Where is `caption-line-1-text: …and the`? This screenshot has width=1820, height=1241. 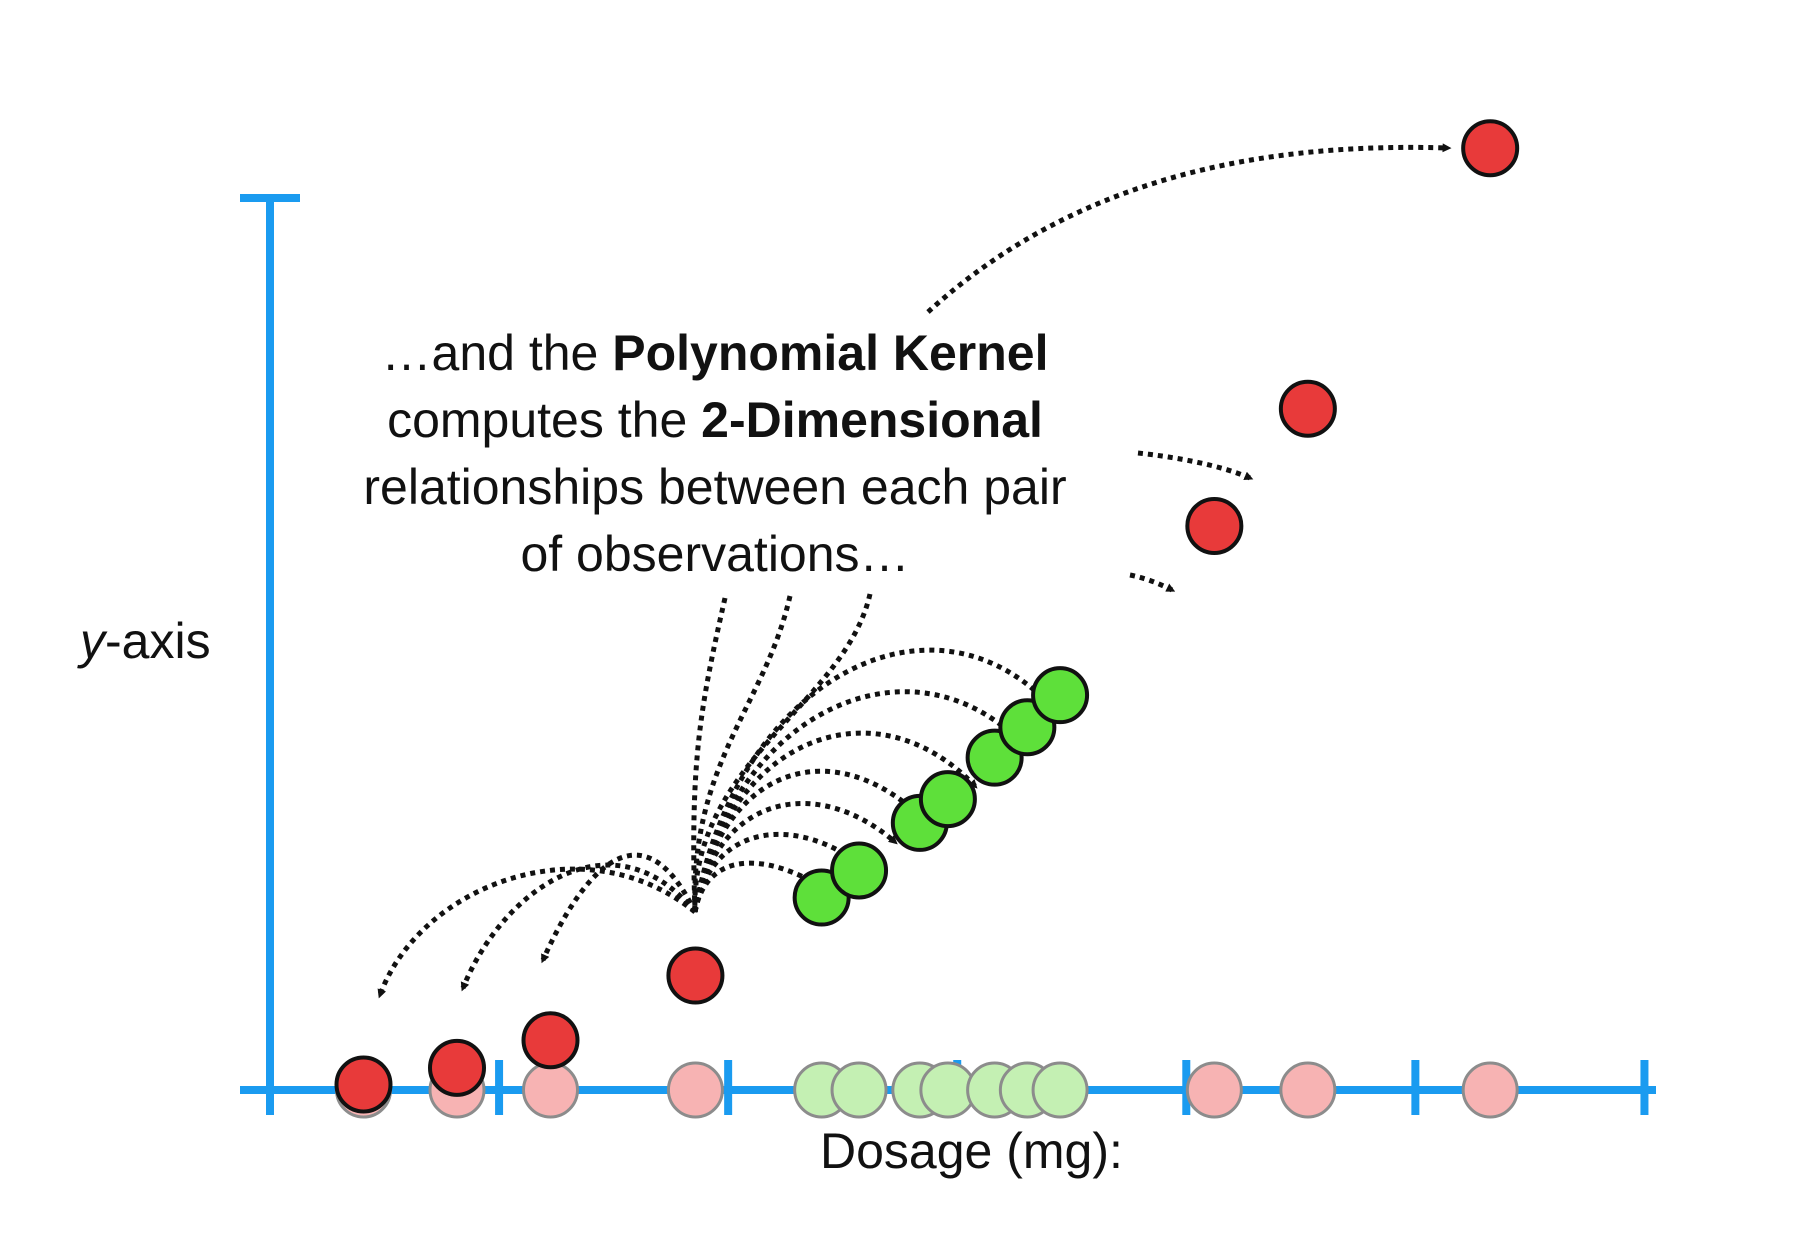 caption-line-1-text: …and the is located at coordinates (497, 353).